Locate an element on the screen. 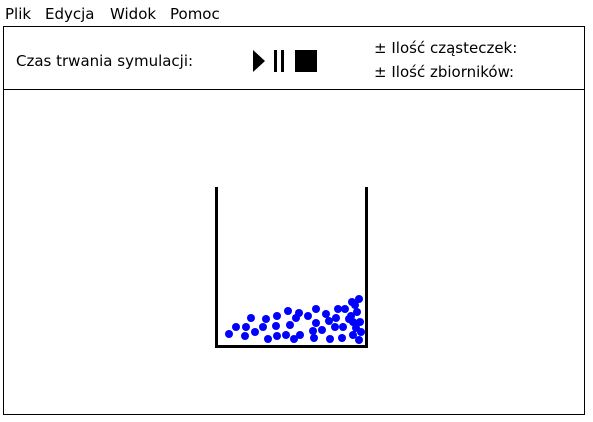  particle-count-label: Ilość cząsteczek: is located at coordinates (454, 48).